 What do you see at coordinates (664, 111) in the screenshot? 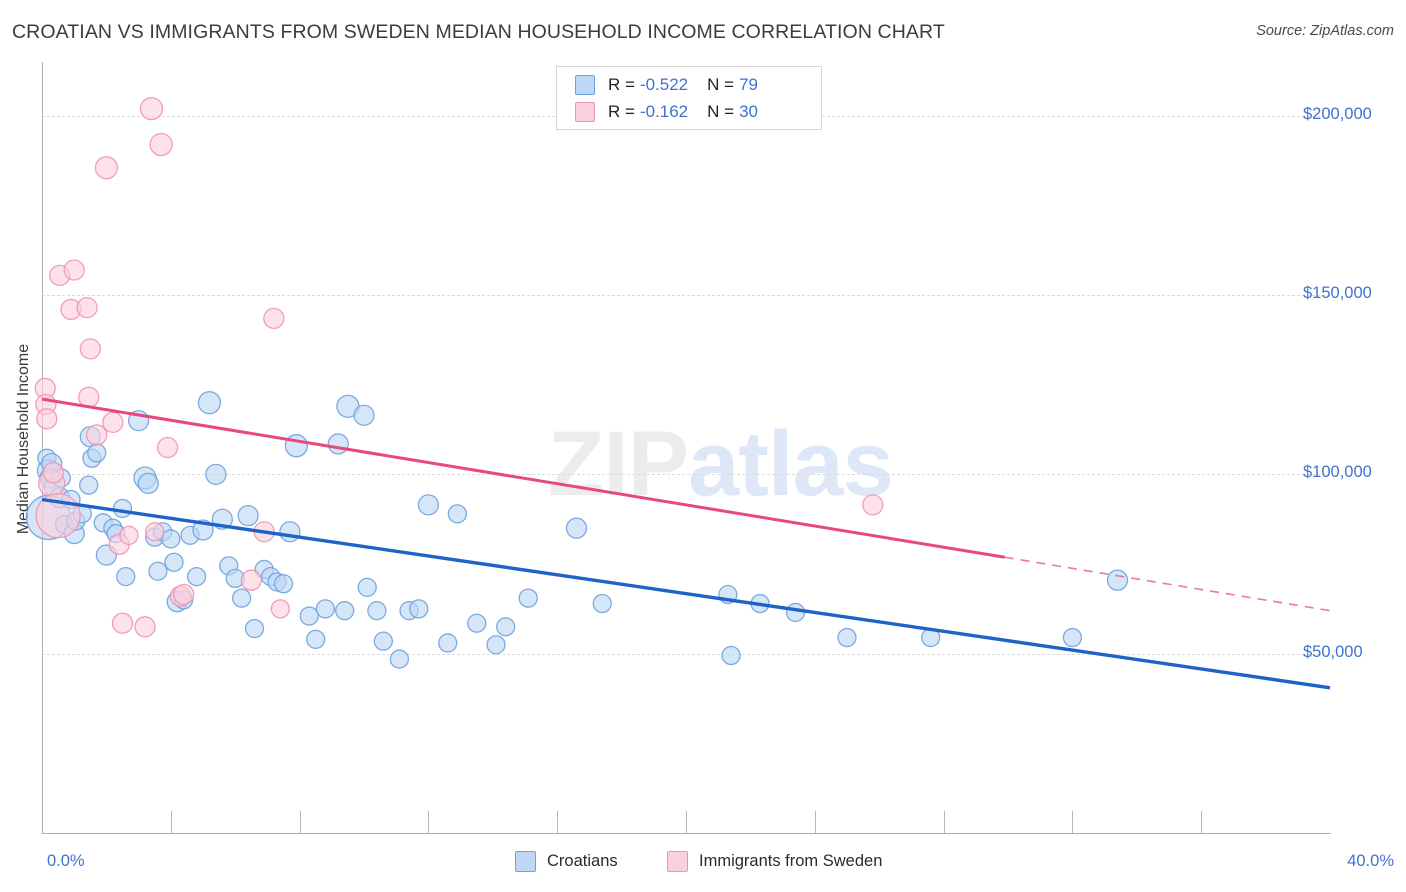
I see `r-value-immigrants: -0.162` at bounding box center [664, 111].